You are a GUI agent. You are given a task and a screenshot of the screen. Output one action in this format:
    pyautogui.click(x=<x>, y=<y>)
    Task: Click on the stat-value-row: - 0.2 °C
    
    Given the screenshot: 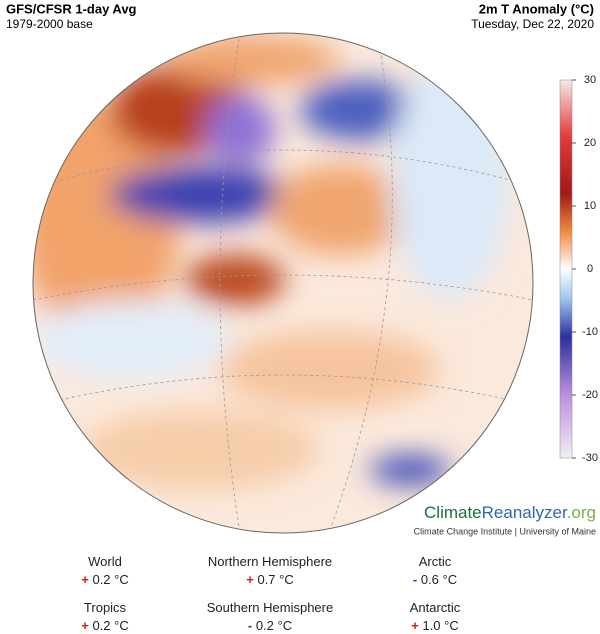 What is the action you would take?
    pyautogui.click(x=270, y=625)
    